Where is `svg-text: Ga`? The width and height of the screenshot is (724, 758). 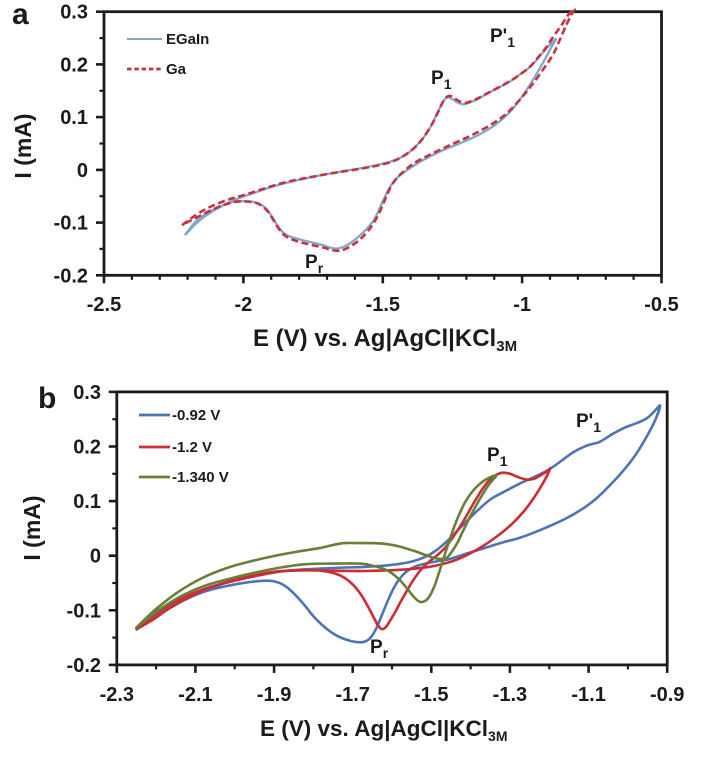 svg-text: Ga is located at coordinates (176, 69).